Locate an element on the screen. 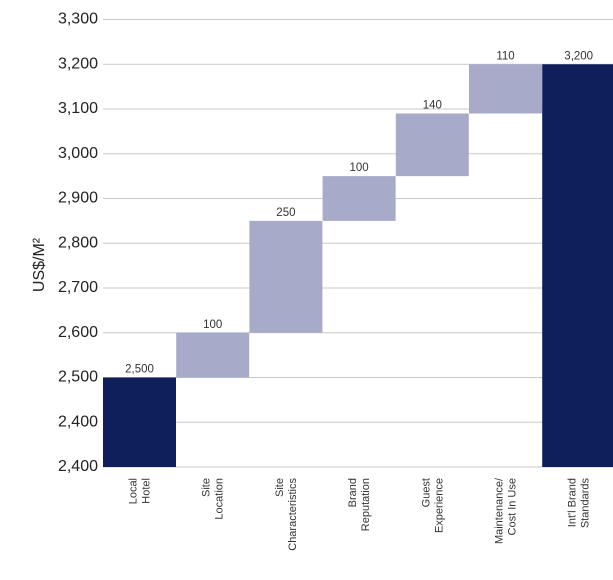  x-tick-label: SiteCharacteristics is located at coordinates (286, 514).